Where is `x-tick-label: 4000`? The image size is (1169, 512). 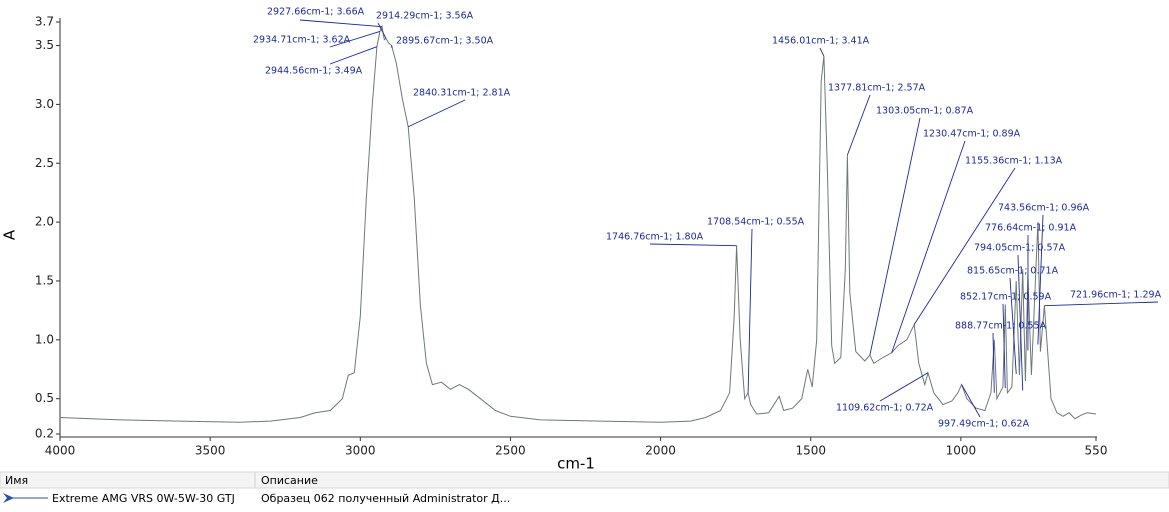
x-tick-label: 4000 is located at coordinates (60, 451).